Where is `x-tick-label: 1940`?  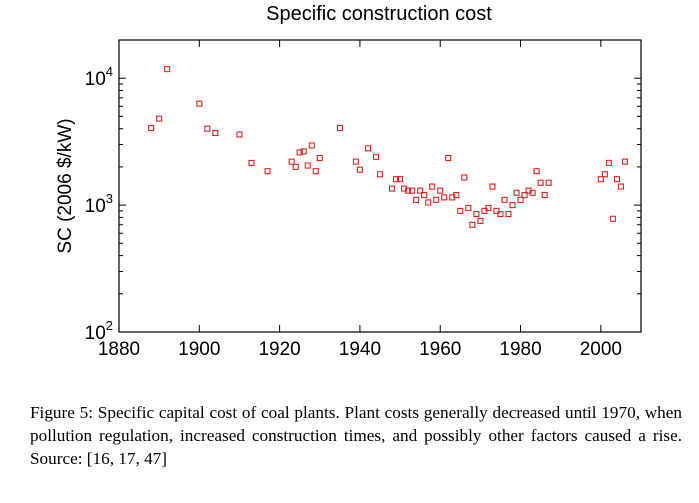
x-tick-label: 1940 is located at coordinates (360, 349).